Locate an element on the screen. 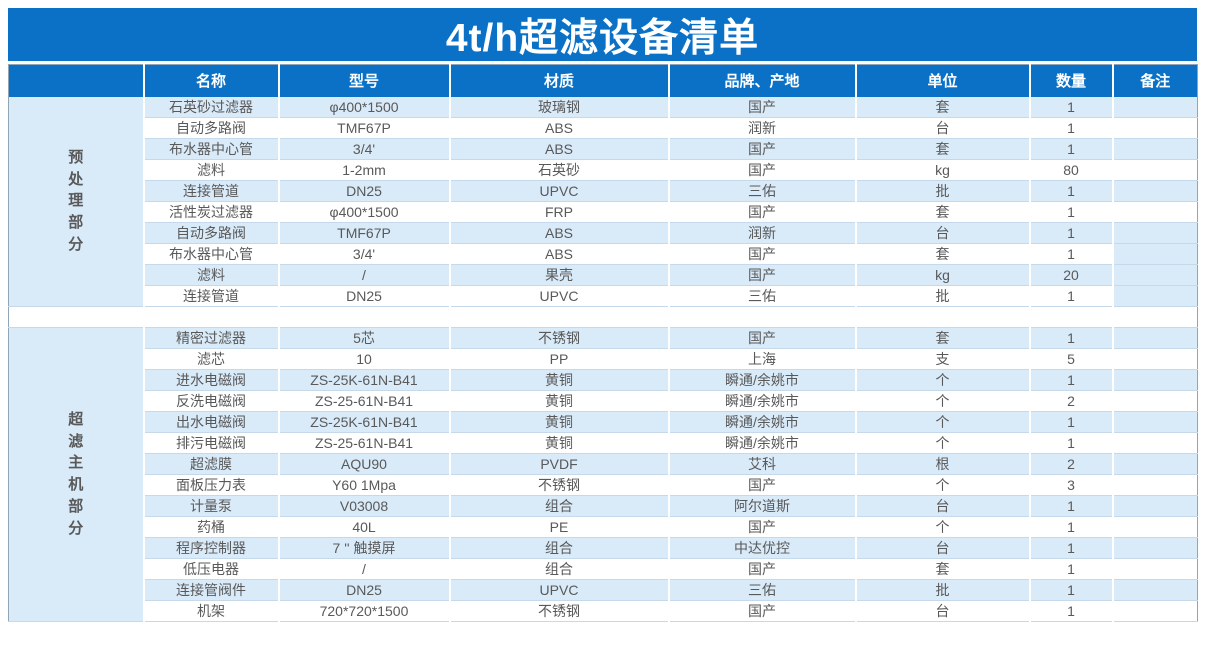 The height and width of the screenshot is (653, 1205). cell-name: 精密过滤器 is located at coordinates (210, 338).